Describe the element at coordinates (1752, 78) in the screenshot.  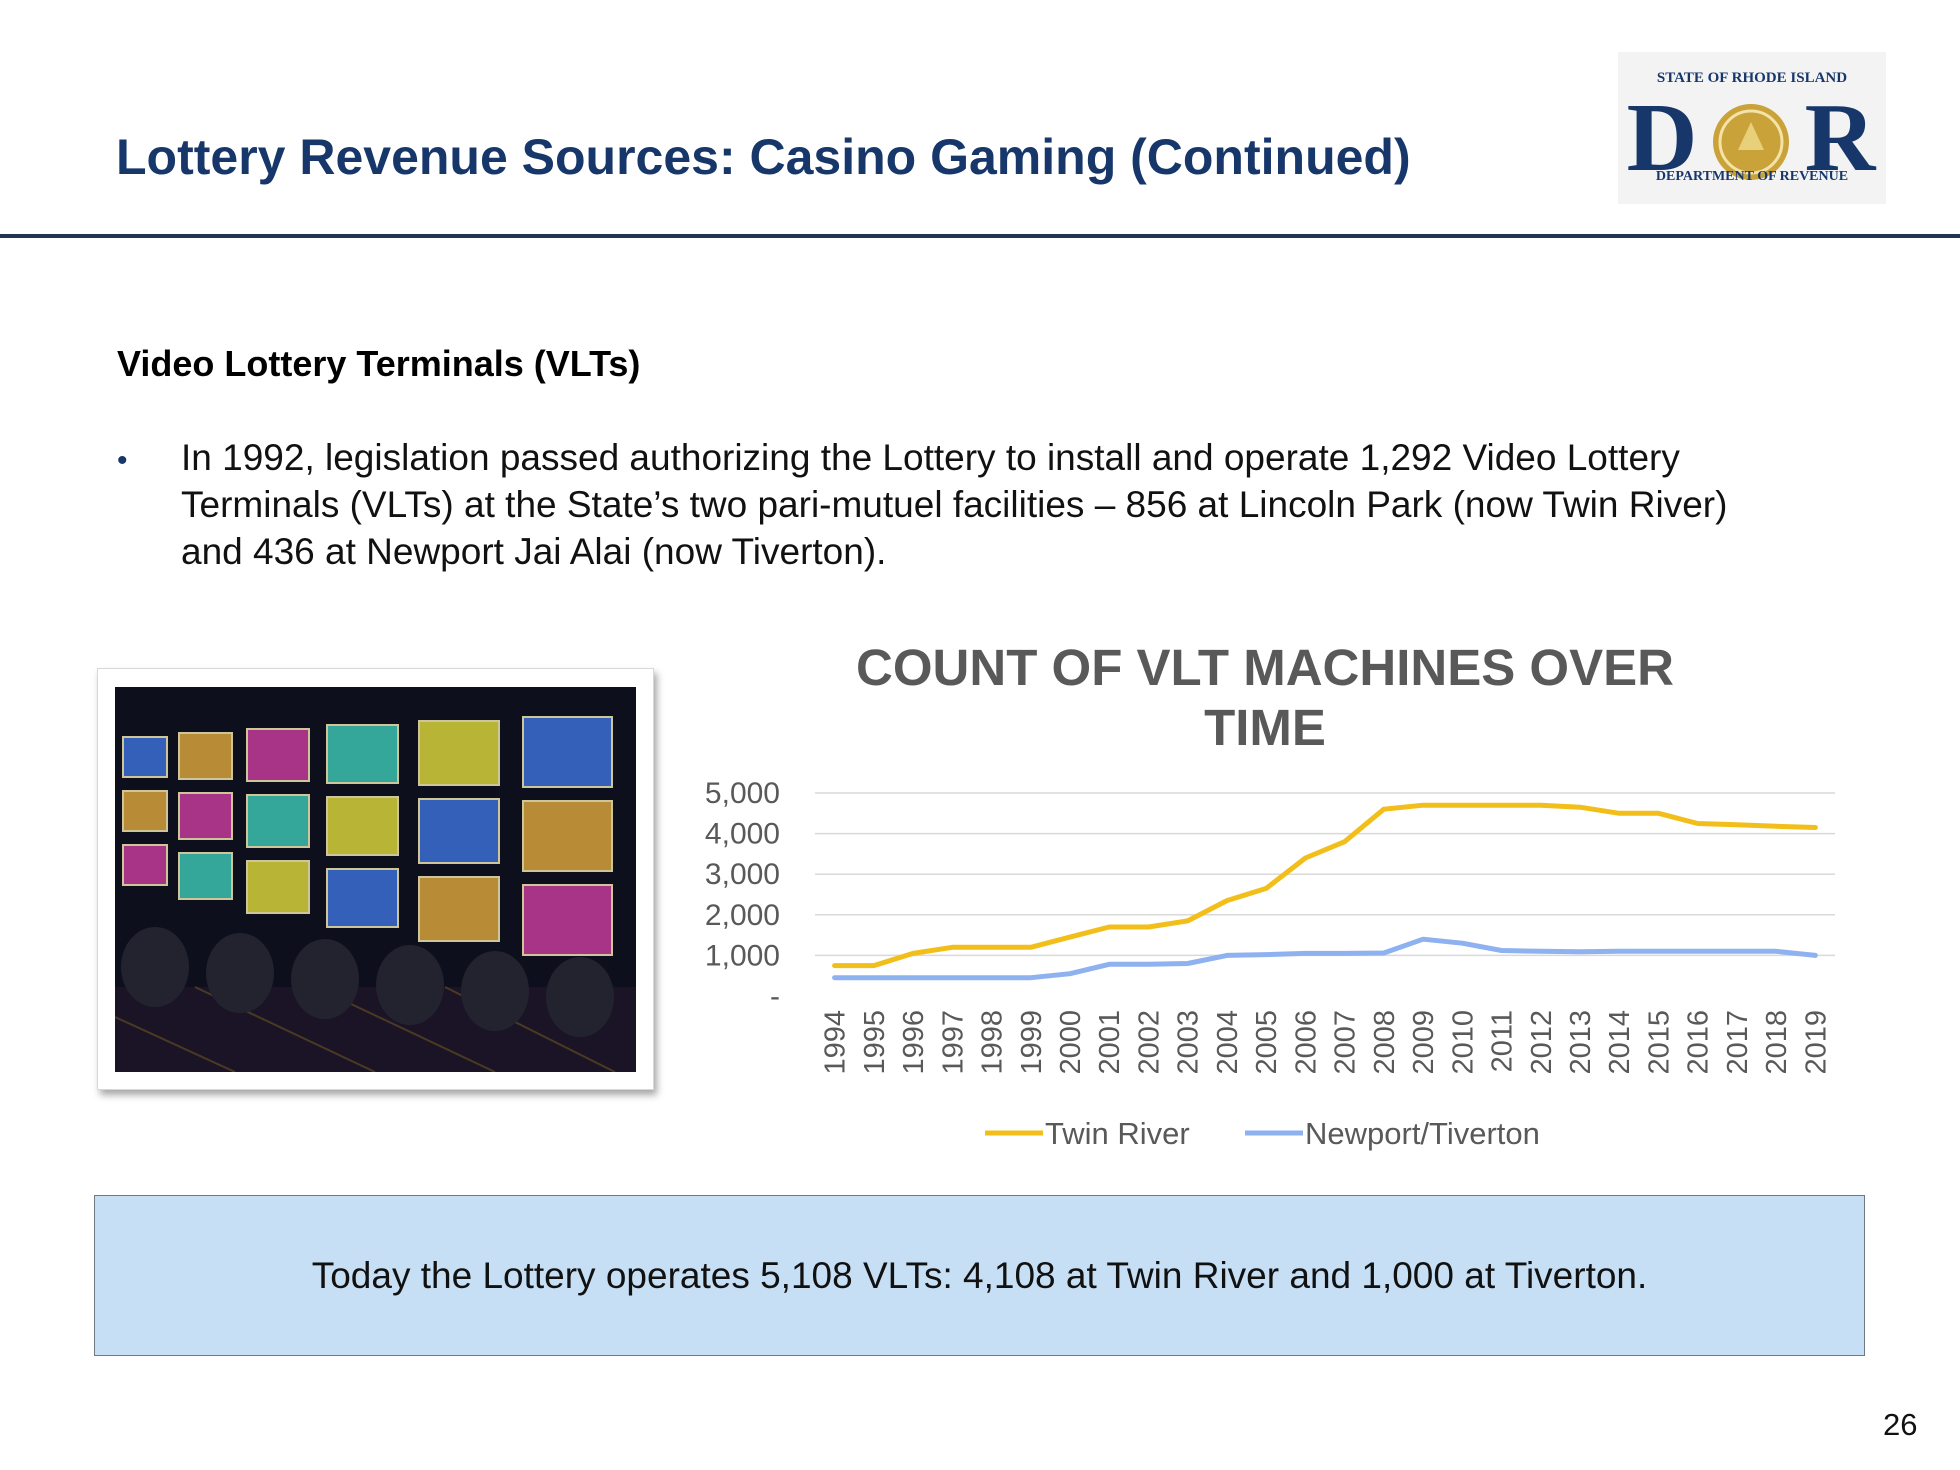
I see `logo-top-text: STATE OF RHODE ISLAND` at that location.